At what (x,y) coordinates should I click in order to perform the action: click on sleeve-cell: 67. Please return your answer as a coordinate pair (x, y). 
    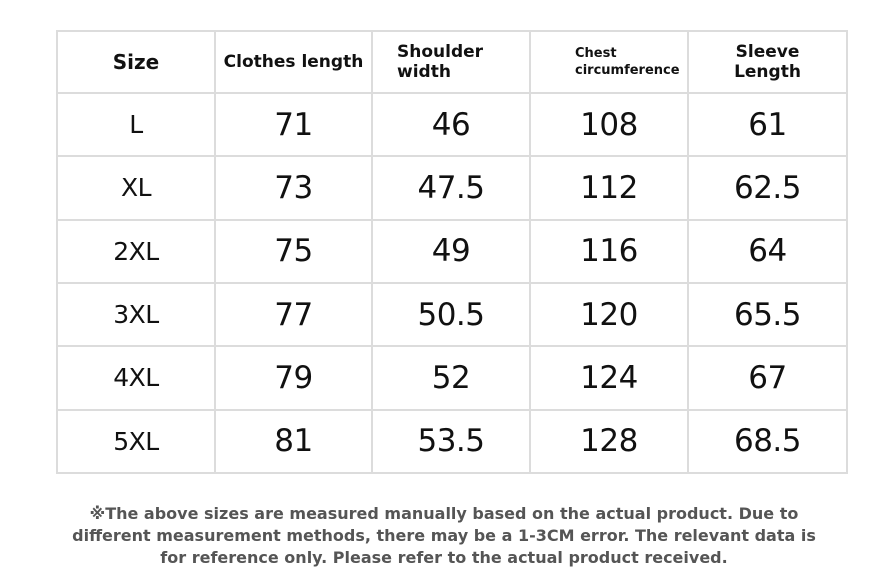
    Looking at the image, I should click on (767, 378).